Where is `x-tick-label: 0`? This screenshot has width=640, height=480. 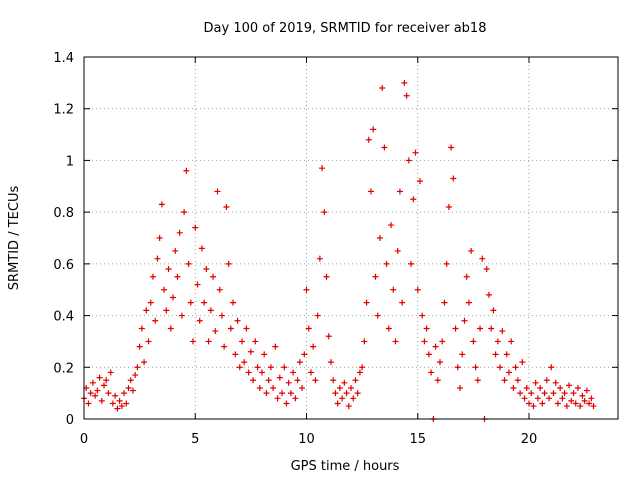 x-tick-label: 0 is located at coordinates (84, 439).